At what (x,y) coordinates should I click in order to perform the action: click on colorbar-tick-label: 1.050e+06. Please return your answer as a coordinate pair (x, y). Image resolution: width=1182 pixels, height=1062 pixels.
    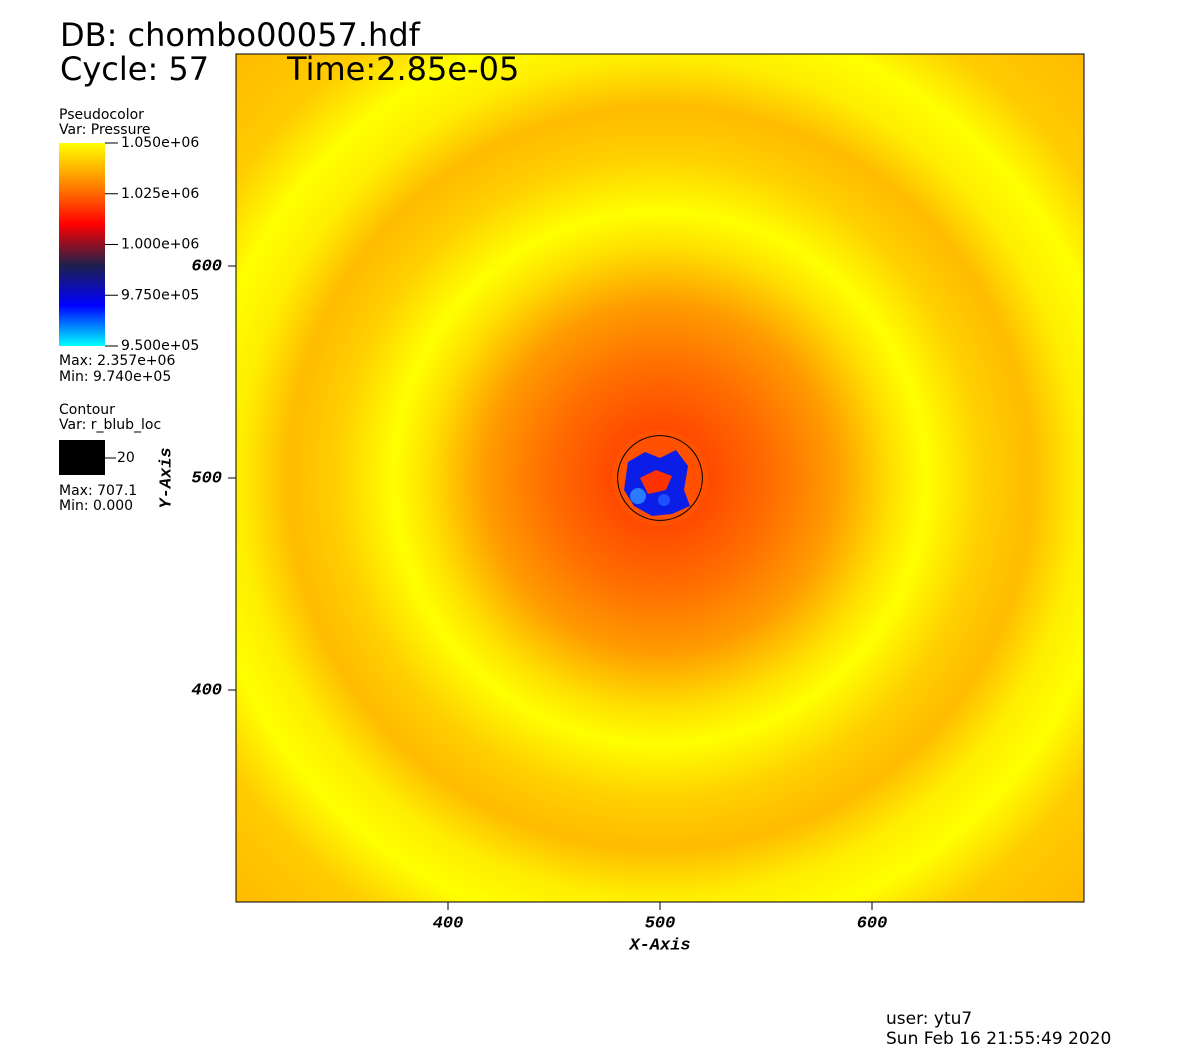
    Looking at the image, I should click on (160, 143).